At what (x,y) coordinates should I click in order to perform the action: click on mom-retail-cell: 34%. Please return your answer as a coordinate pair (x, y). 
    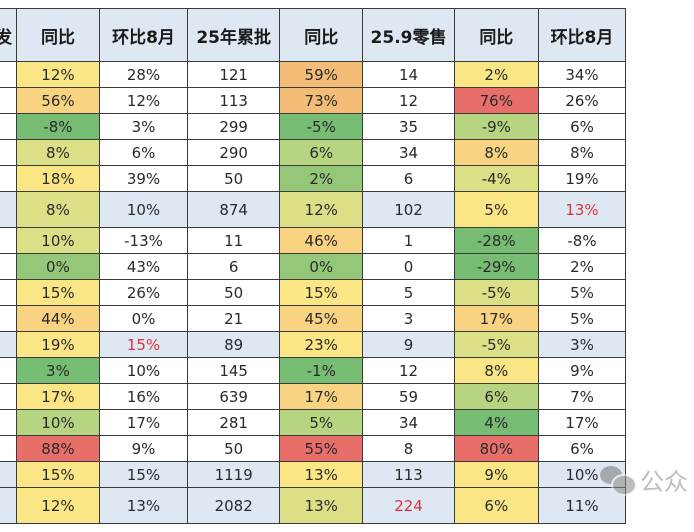
    Looking at the image, I should click on (582, 74).